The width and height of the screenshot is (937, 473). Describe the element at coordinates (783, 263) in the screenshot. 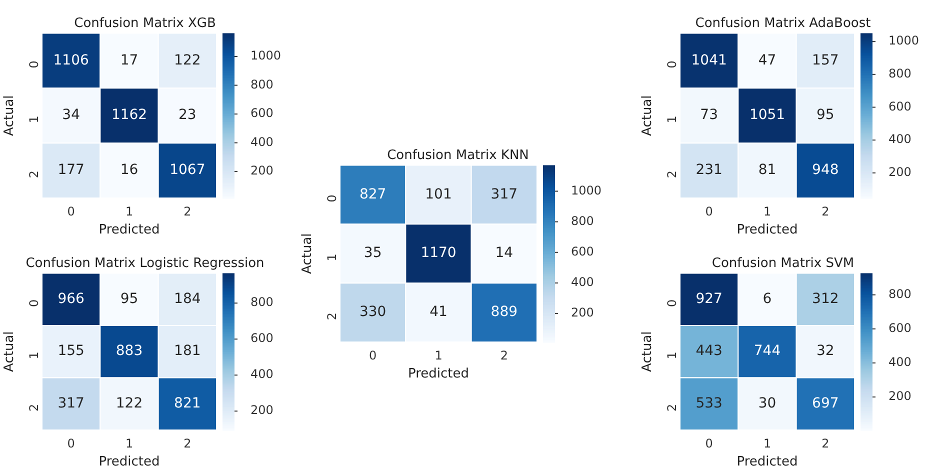

I see `chart-title: Confusion Matrix SVM` at that location.